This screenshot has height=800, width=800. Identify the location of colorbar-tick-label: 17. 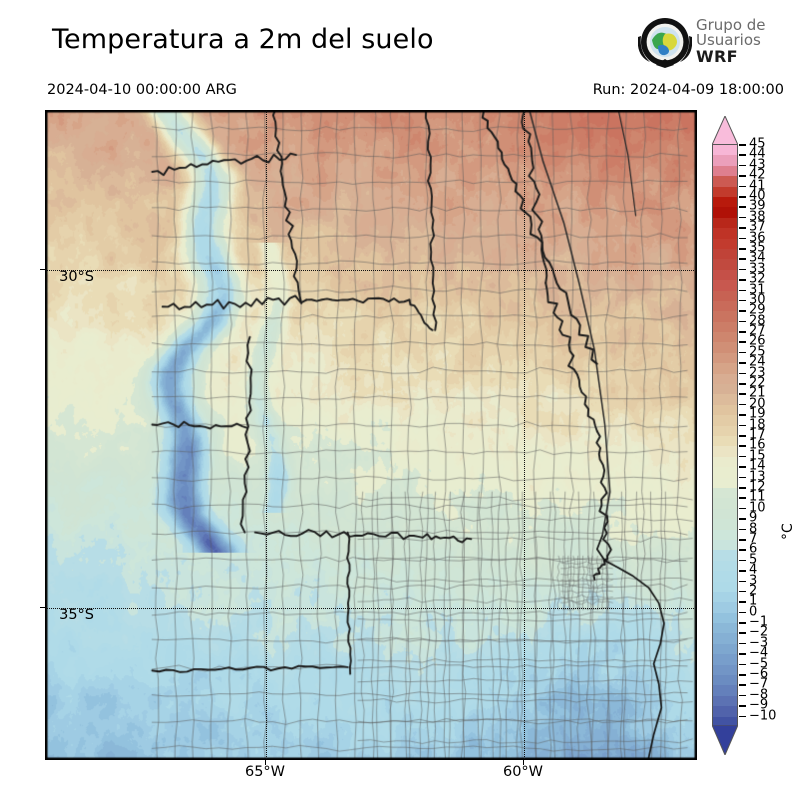
(757, 435).